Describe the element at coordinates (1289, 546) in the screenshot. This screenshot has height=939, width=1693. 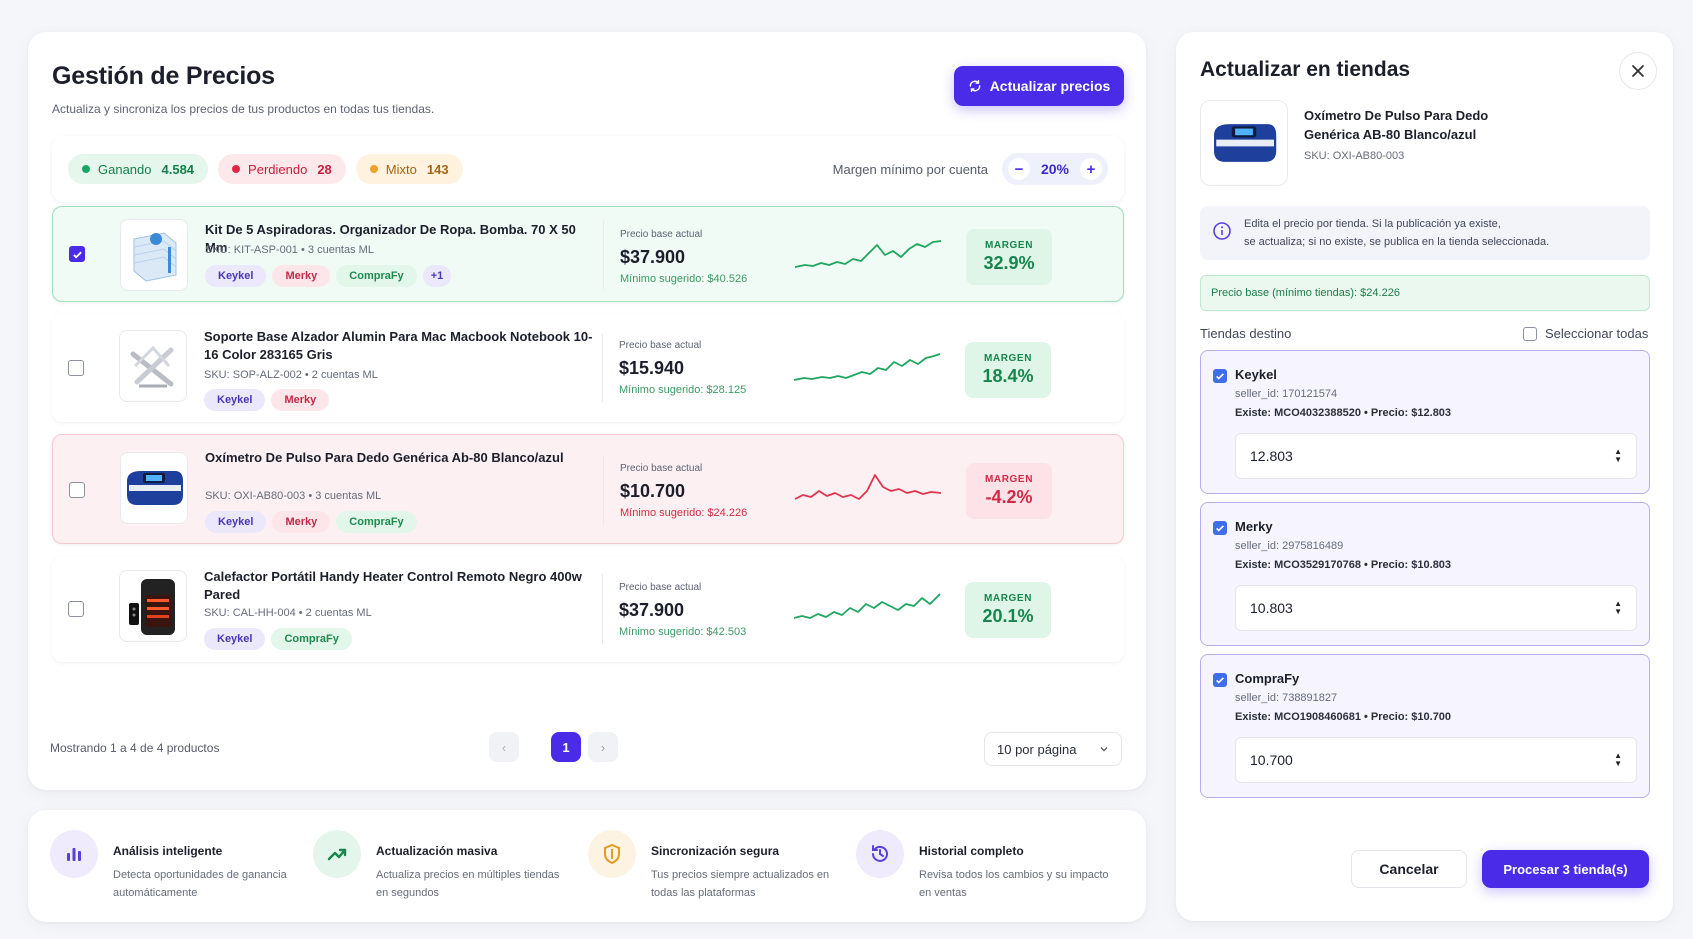
I see `seller-id: seller_id: 2975816489` at that location.